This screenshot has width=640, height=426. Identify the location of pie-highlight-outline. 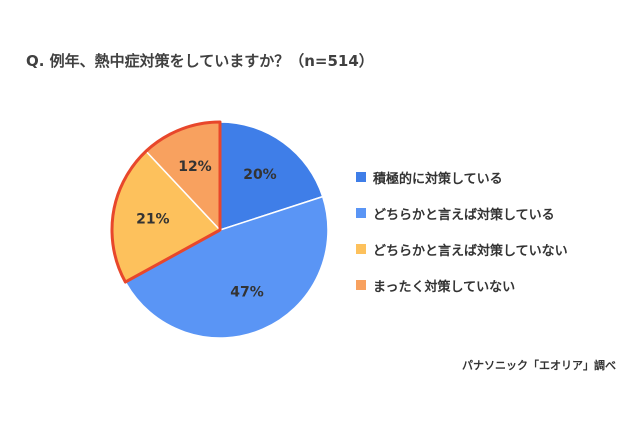
(166, 202).